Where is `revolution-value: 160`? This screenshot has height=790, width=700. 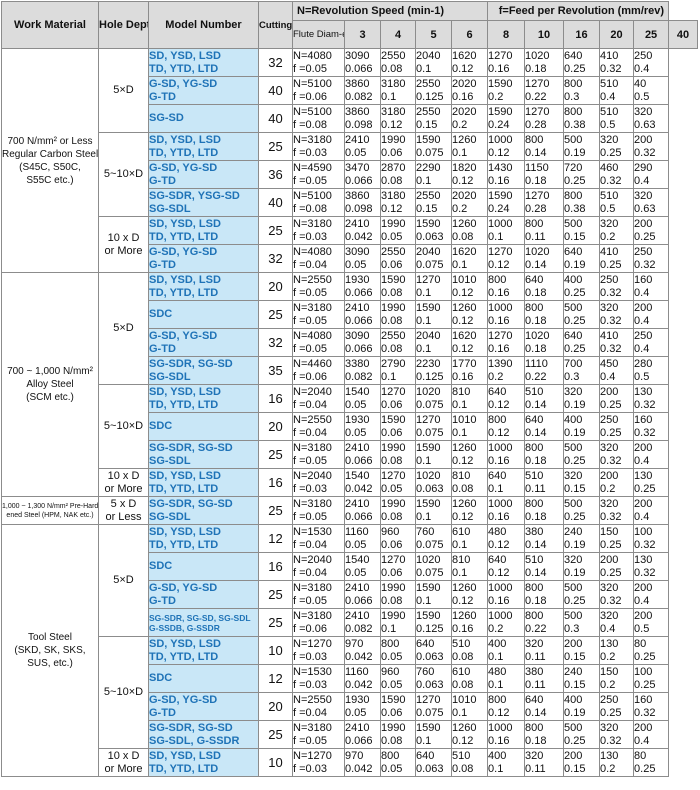
revolution-value: 160 is located at coordinates (643, 419).